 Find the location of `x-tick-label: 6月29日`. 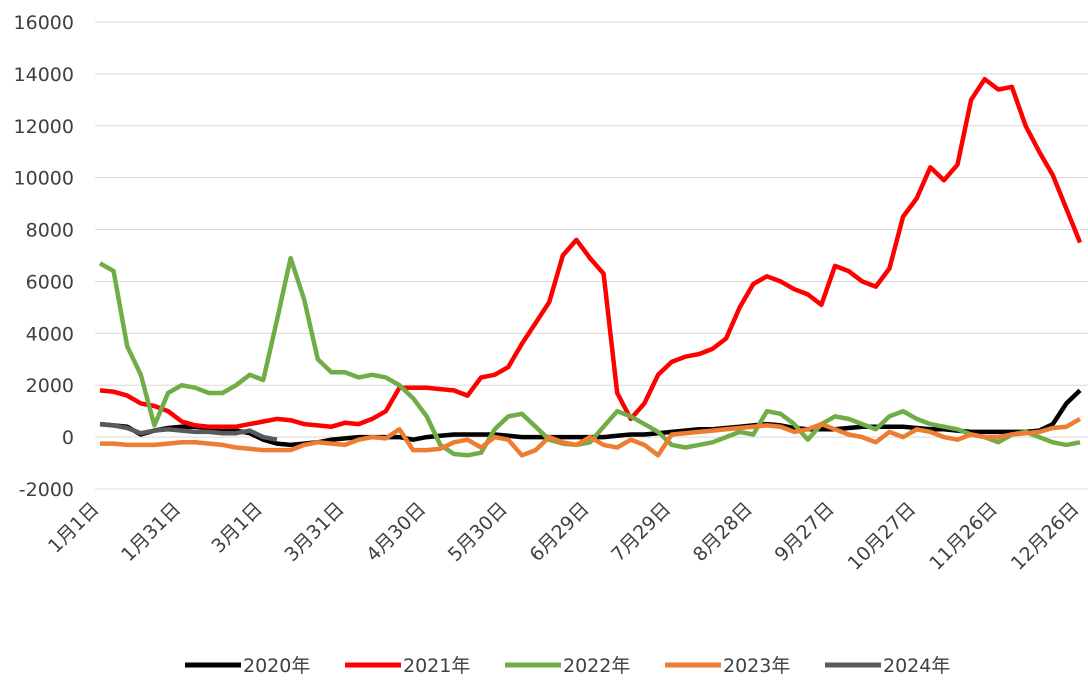

x-tick-label: 6月29日 is located at coordinates (559, 532).